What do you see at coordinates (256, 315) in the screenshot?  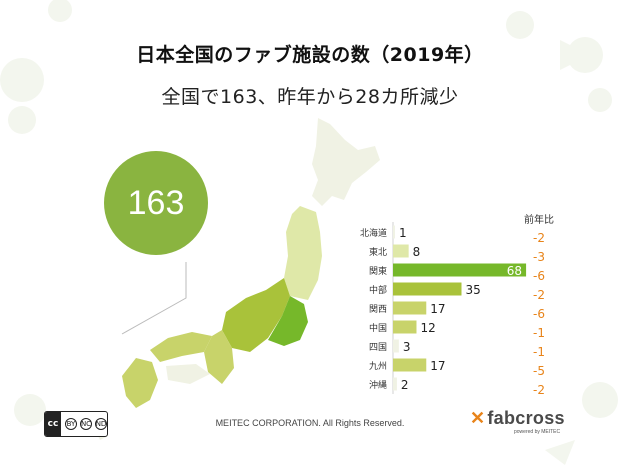 I see `region-chubu` at bounding box center [256, 315].